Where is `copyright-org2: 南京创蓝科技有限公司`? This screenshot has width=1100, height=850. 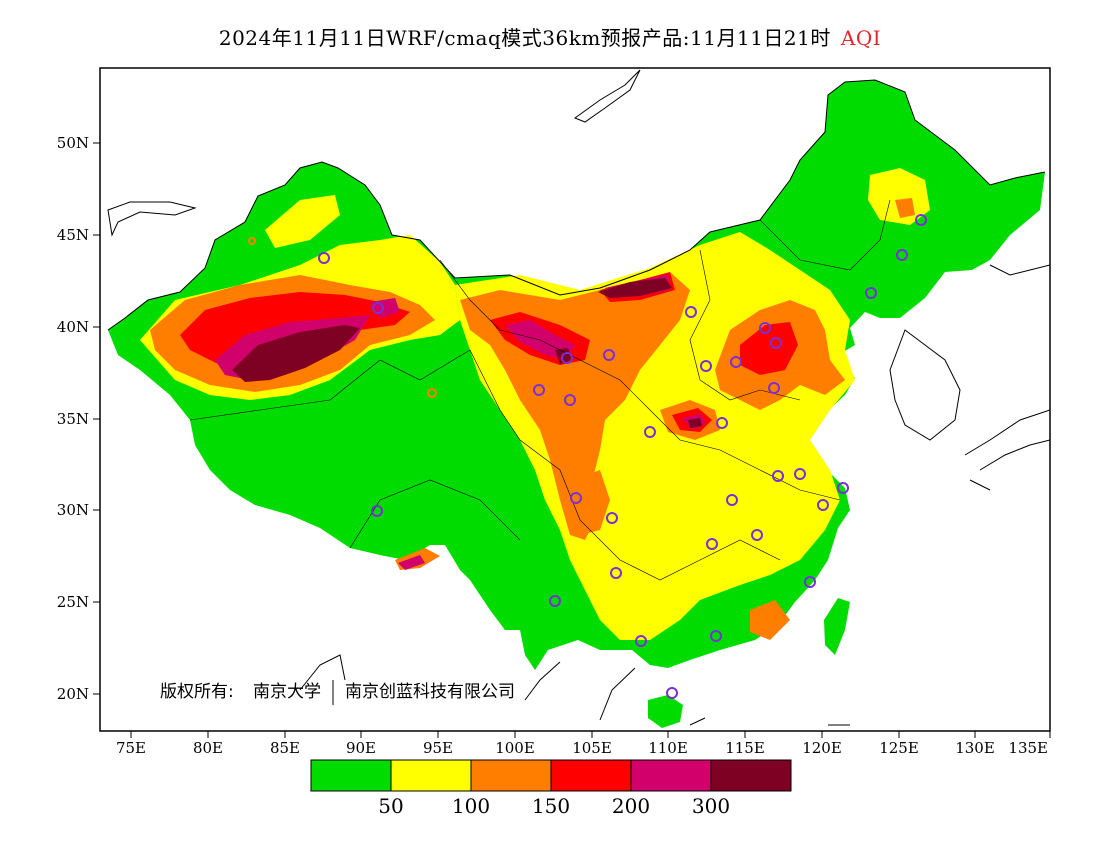
copyright-org2: 南京创蓝科技有限公司 is located at coordinates (430, 692).